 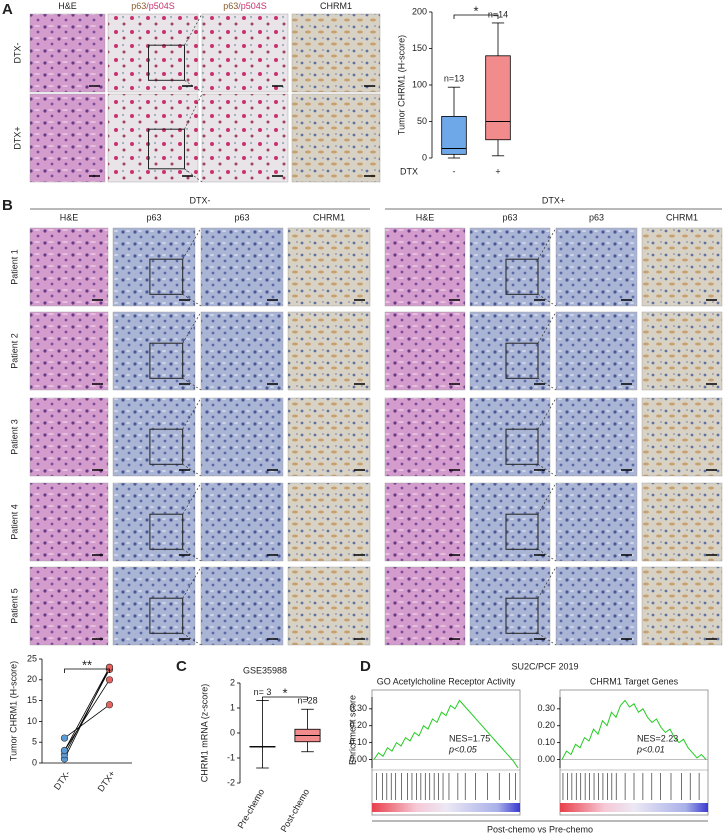 I want to click on n-label: n= 3, so click(x=263, y=692).